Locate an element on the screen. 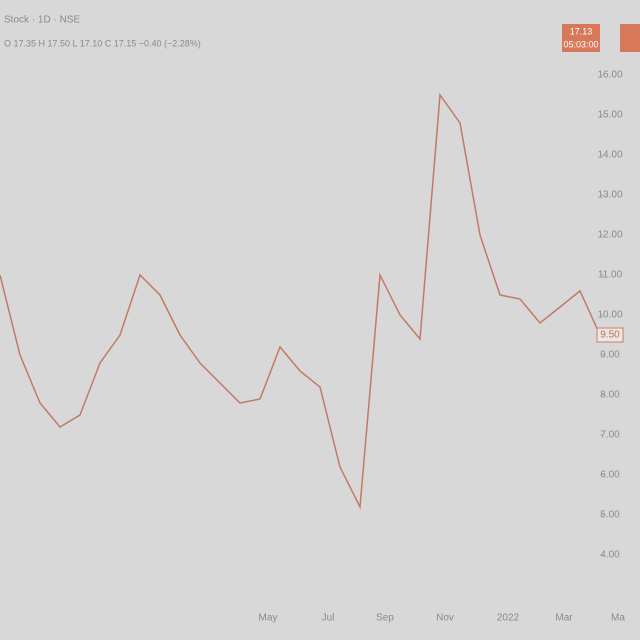 The image size is (640, 640). last-price-label: 9.50 is located at coordinates (610, 335).